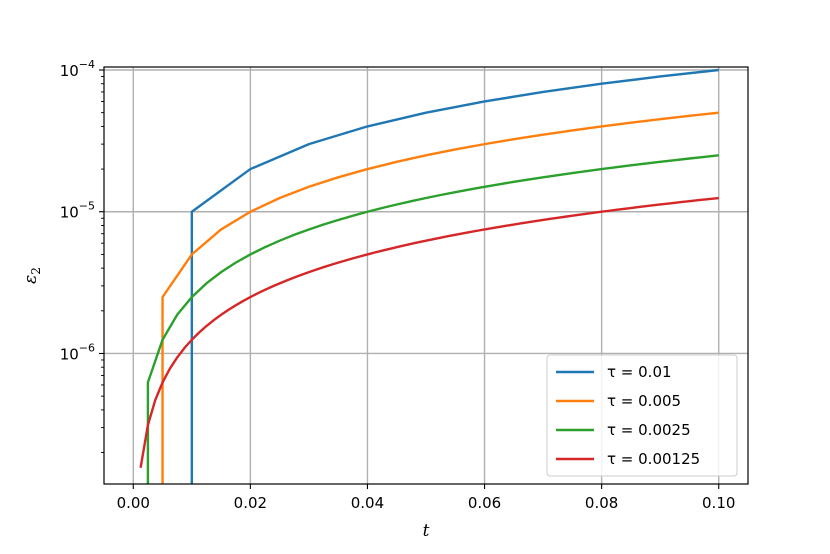 The width and height of the screenshot is (830, 554). What do you see at coordinates (77, 69) in the screenshot?
I see `y-tick-label: 10⁻⁴` at bounding box center [77, 69].